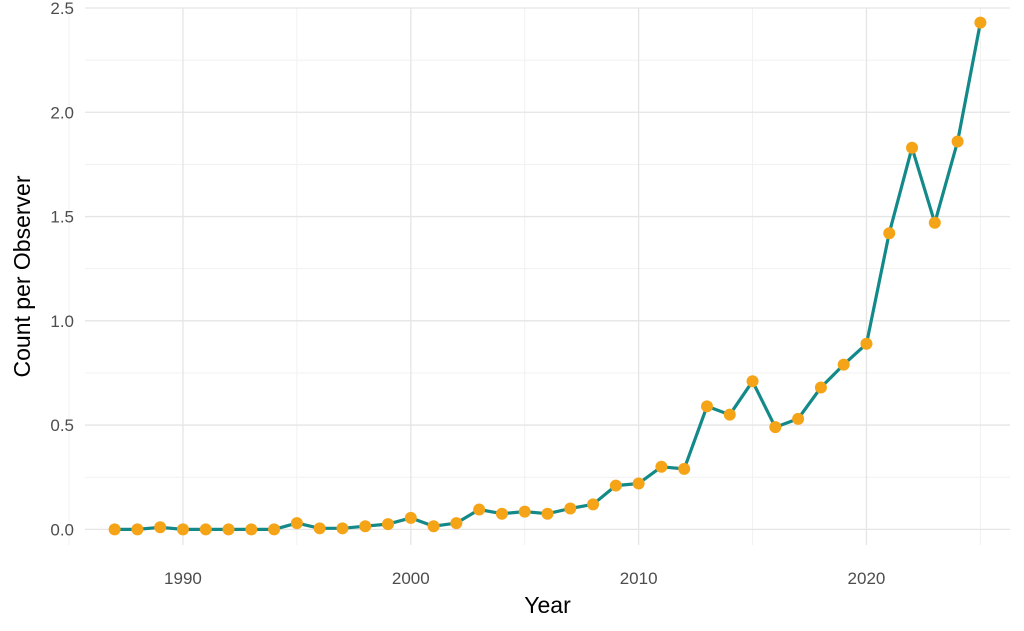 This screenshot has height=631, width=1024. Describe the element at coordinates (22, 276) in the screenshot. I see `y-axis-title: Count per Observer` at that location.